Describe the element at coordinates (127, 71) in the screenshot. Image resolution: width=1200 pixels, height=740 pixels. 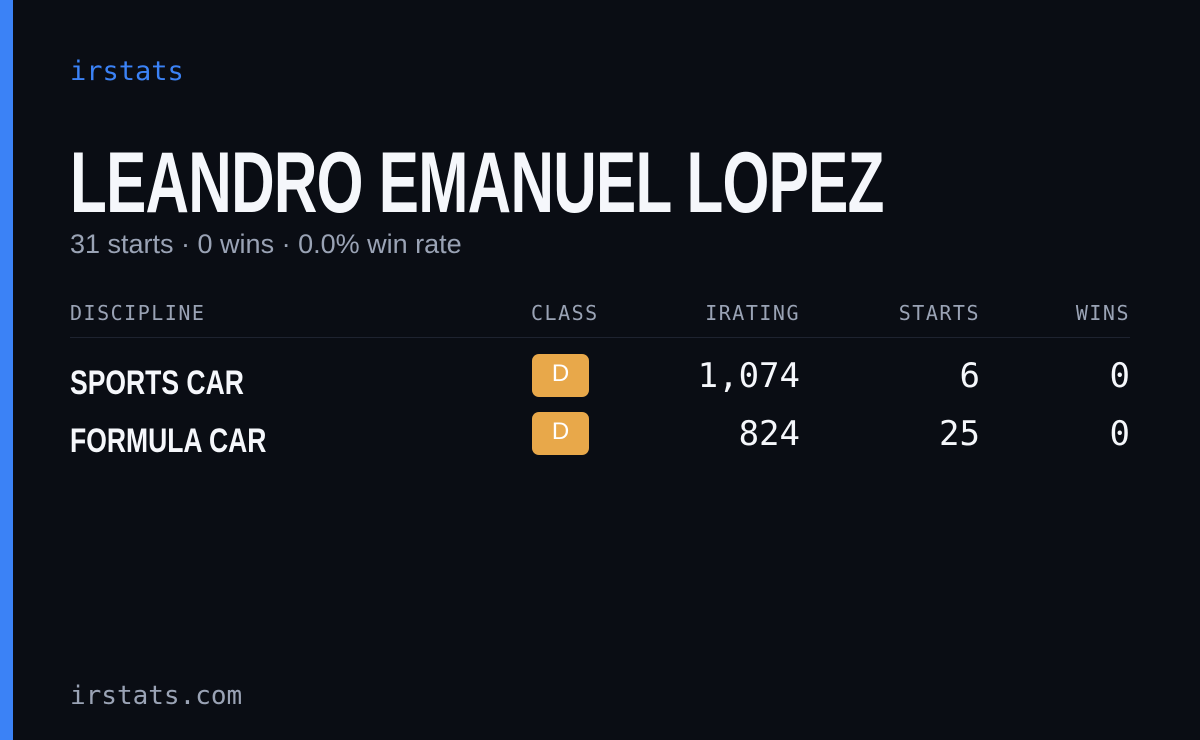
I see `brand: irstats` at that location.